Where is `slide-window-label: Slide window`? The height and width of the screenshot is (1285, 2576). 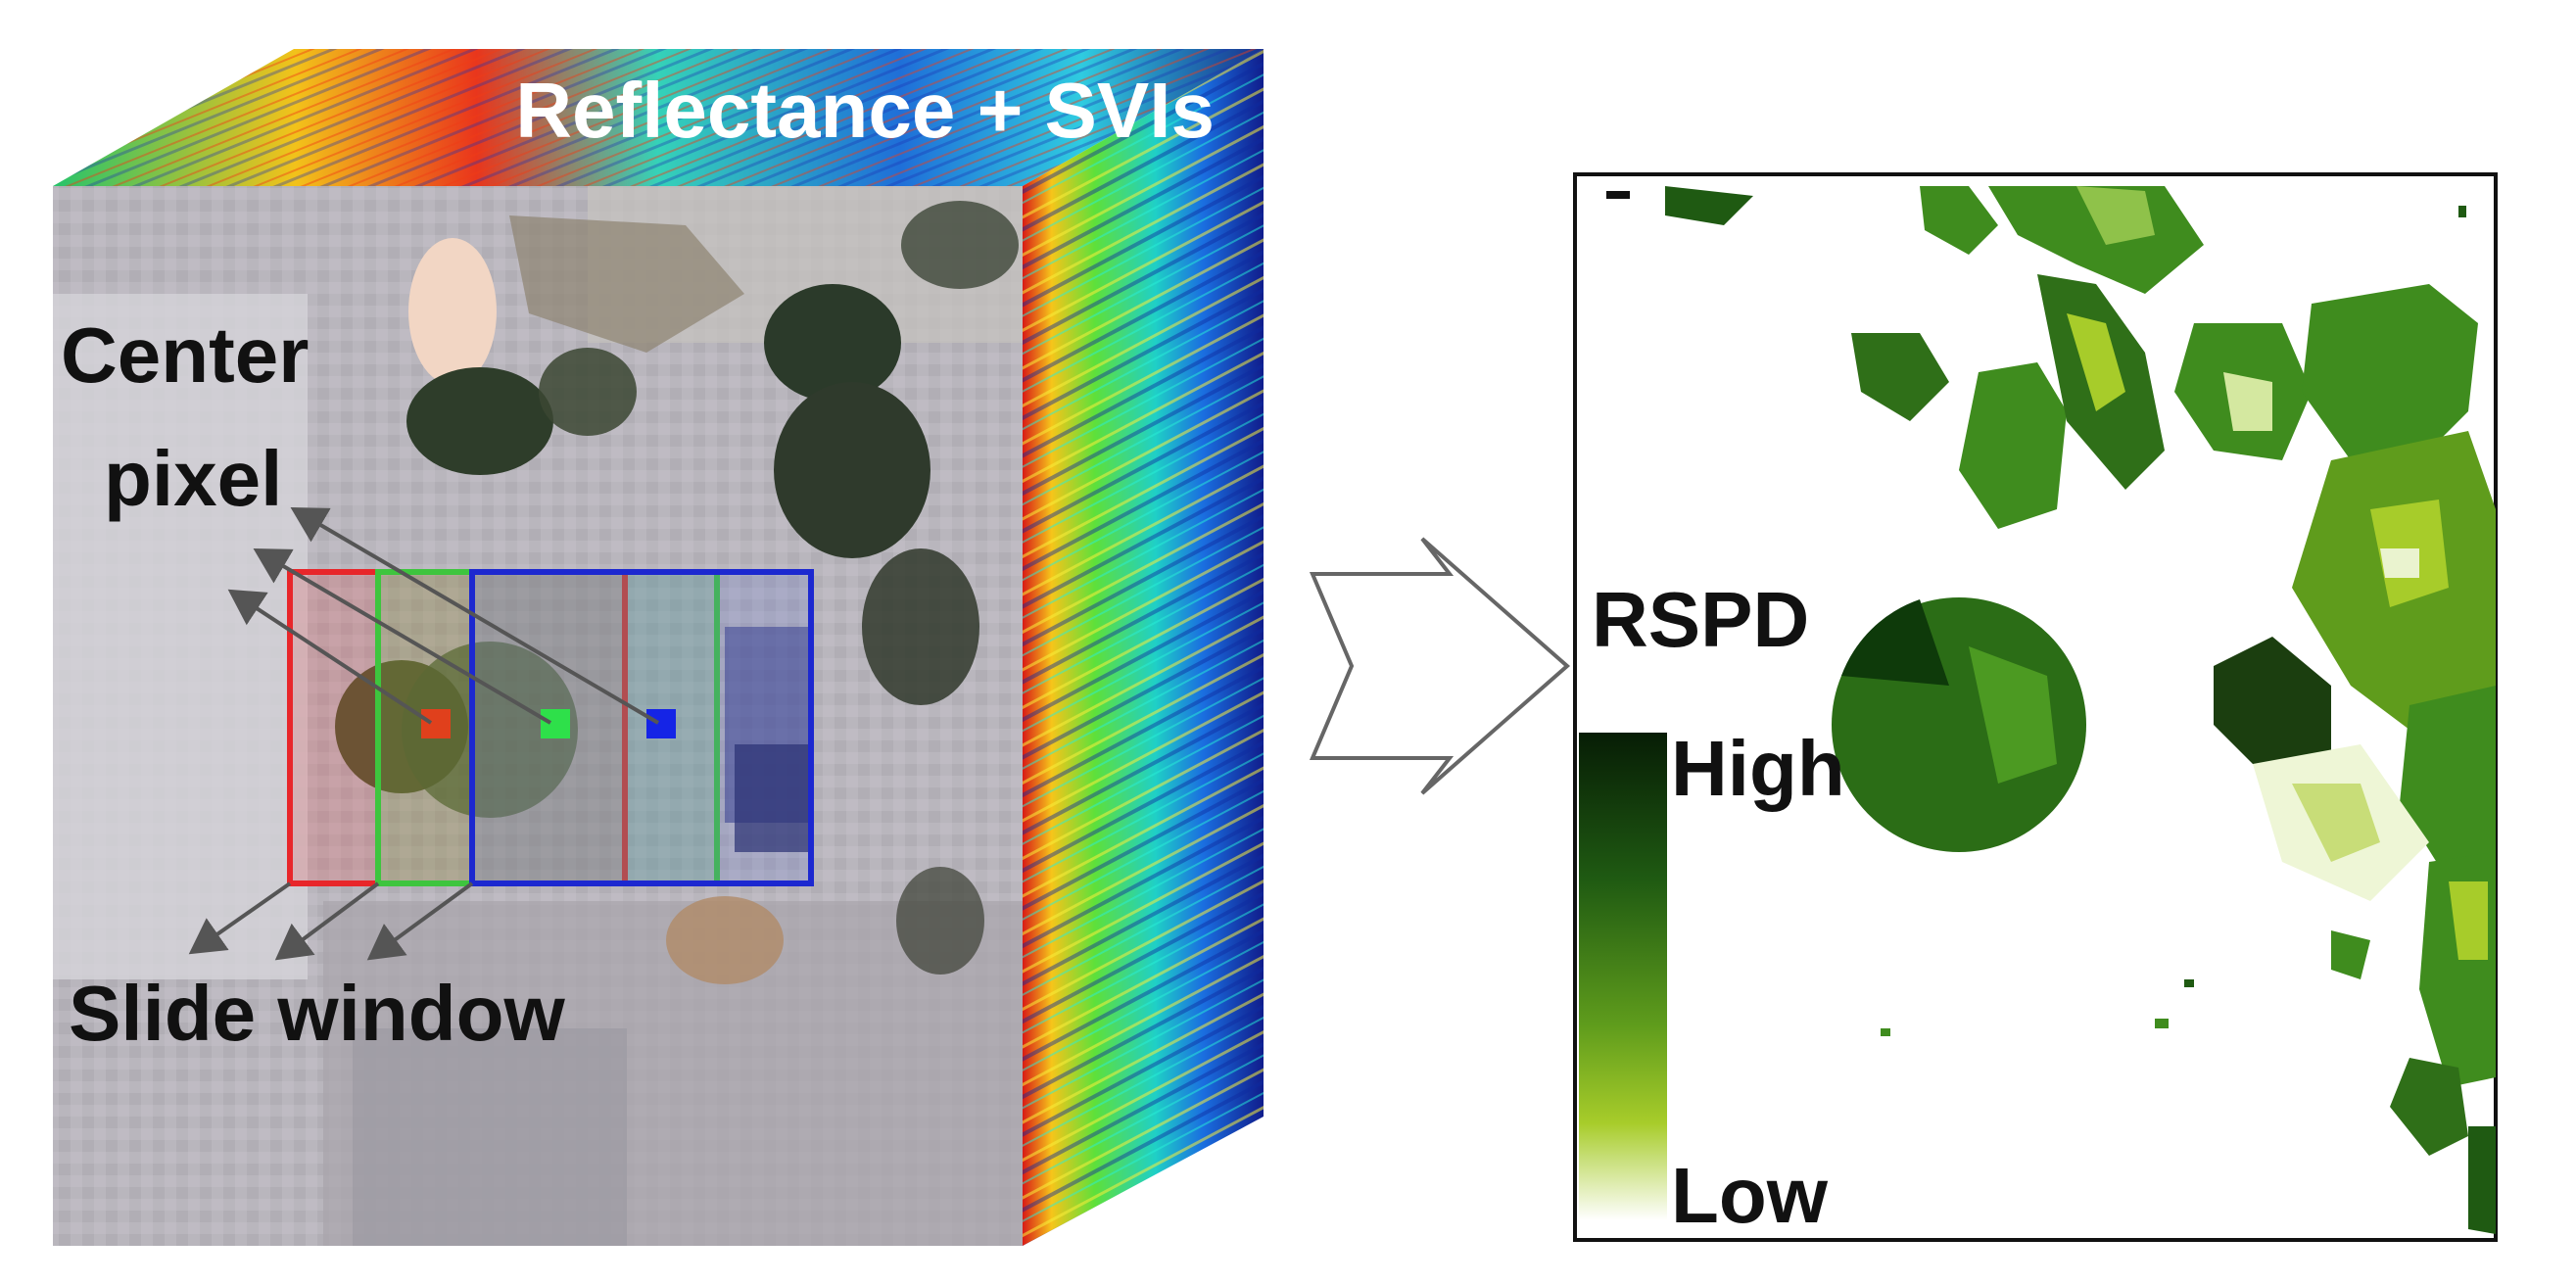 slide-window-label: Slide window is located at coordinates (317, 1013).